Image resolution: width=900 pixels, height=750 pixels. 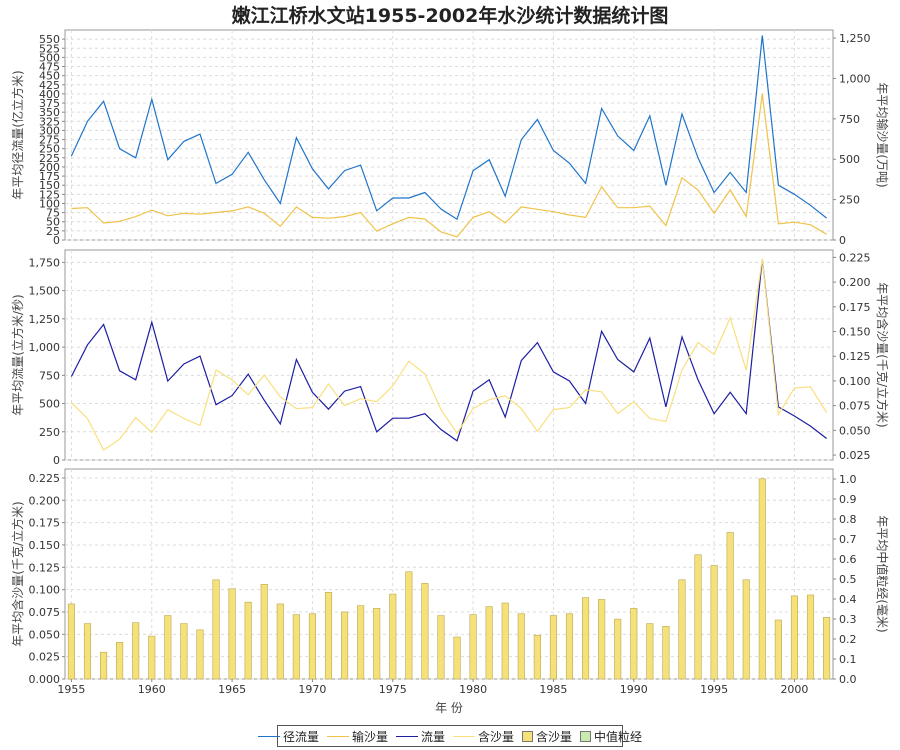 I want to click on y-right-tick-label: 1.0, so click(x=848, y=479).